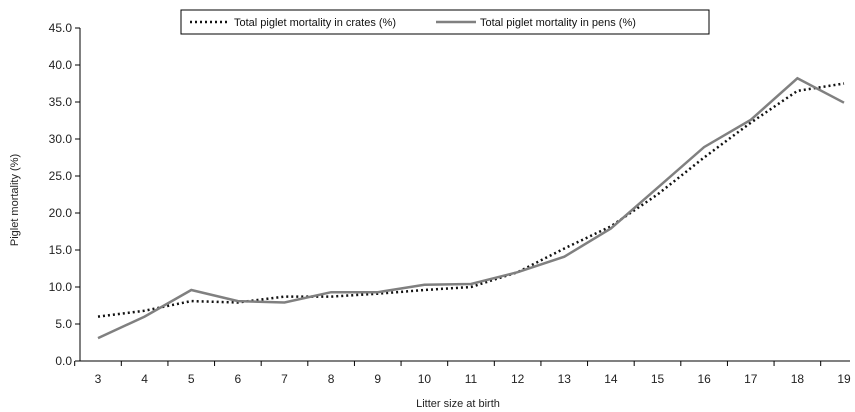 This screenshot has height=412, width=855. Describe the element at coordinates (61, 102) in the screenshot. I see `y-tick-label: 35.0` at that location.